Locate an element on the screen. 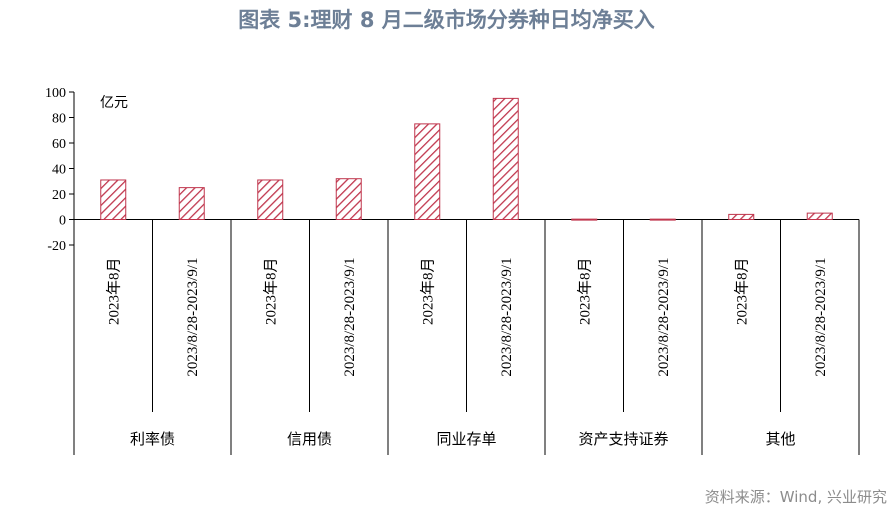 The width and height of the screenshot is (893, 514). y-tick-label: 40 is located at coordinates (59, 170).